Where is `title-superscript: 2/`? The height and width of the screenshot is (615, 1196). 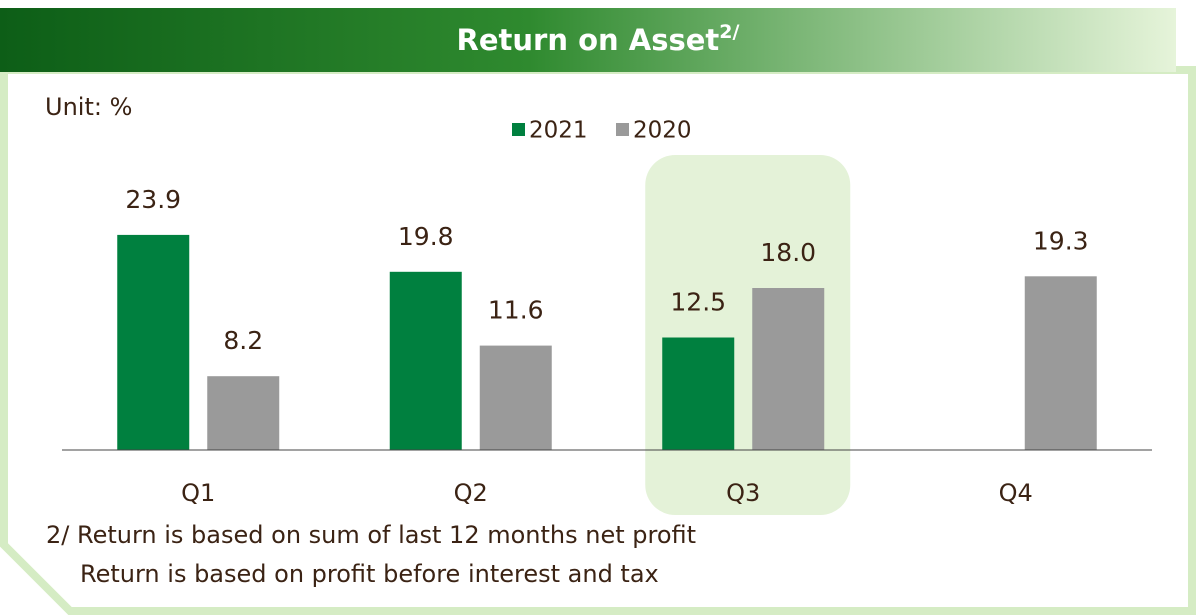
title-superscript: 2/ is located at coordinates (729, 32).